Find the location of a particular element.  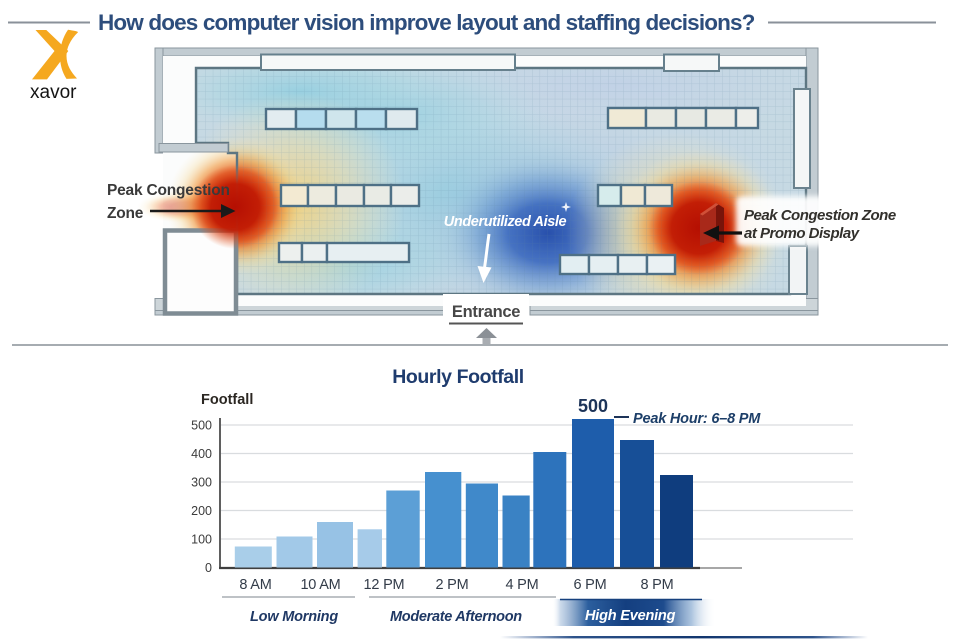

svg-text: Hourly Footfall is located at coordinates (458, 377).